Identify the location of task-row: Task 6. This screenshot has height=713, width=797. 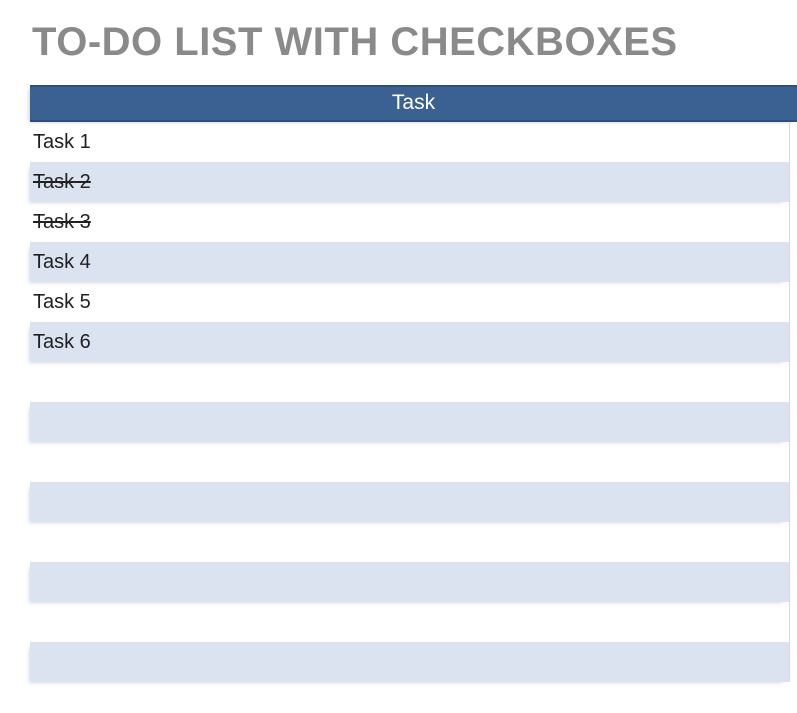
(409, 342).